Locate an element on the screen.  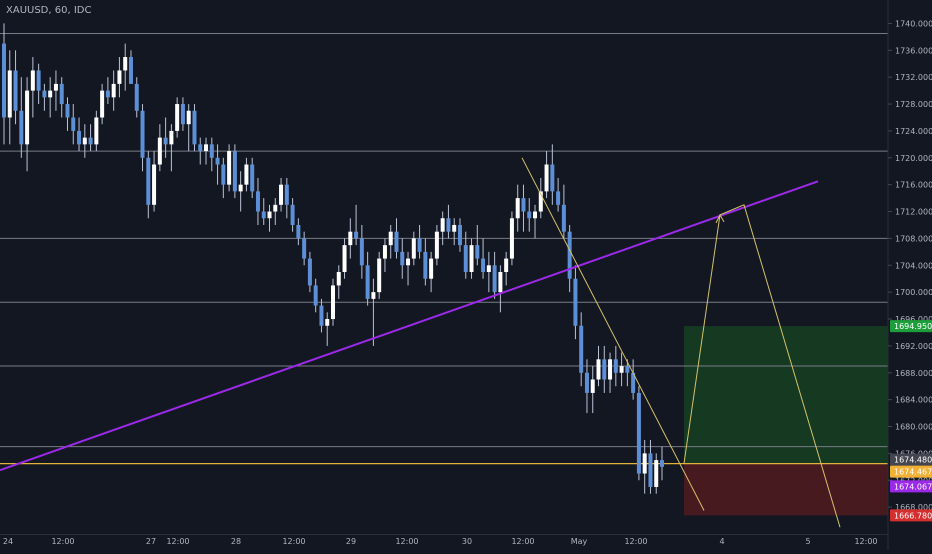
symbol-title: XAUUSD, 60, IDC is located at coordinates (49, 10).